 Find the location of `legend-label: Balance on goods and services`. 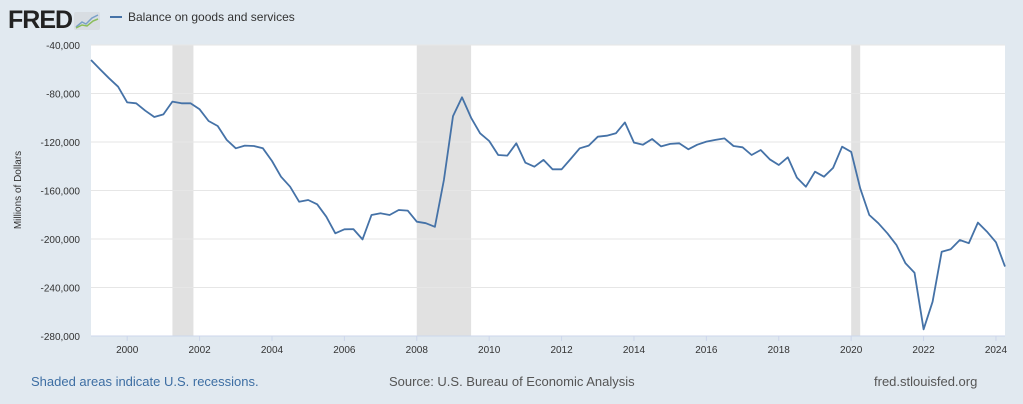

legend-label: Balance on goods and services is located at coordinates (211, 17).